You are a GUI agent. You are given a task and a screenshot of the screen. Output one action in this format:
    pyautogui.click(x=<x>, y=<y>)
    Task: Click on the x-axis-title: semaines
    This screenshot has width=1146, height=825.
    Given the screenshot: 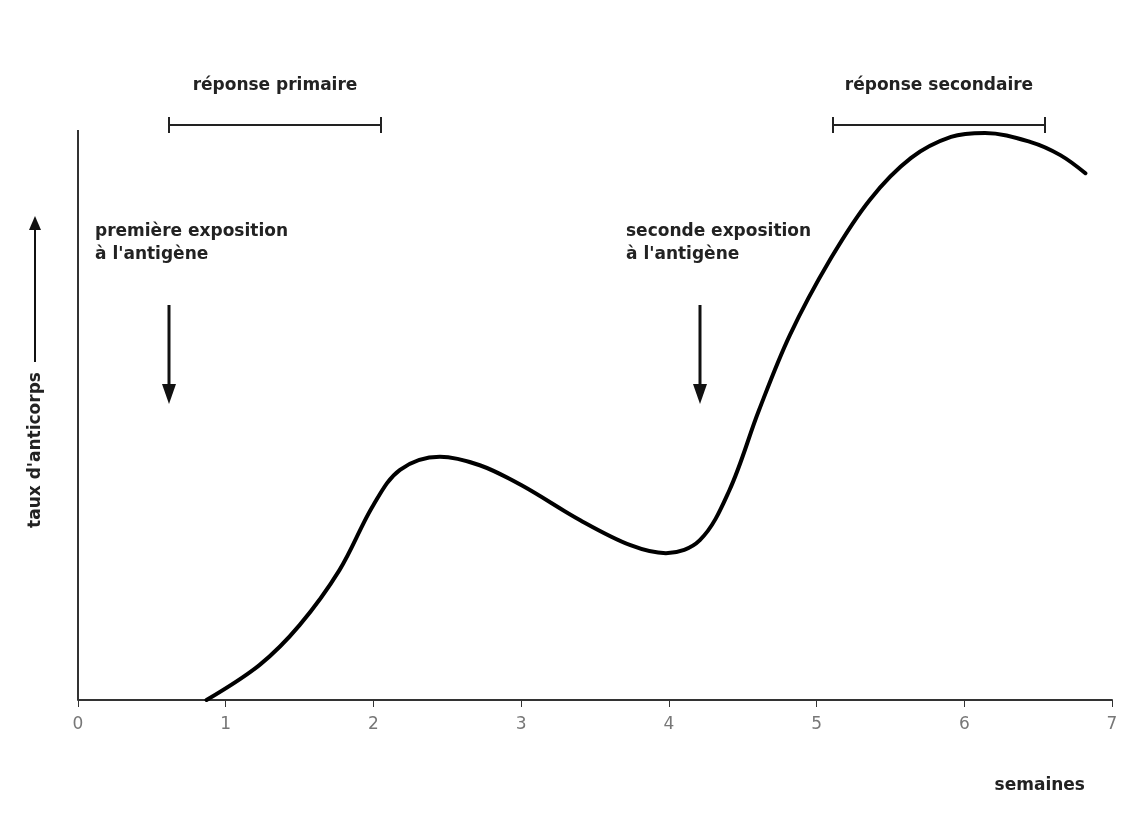 What is the action you would take?
    pyautogui.click(x=1039, y=784)
    